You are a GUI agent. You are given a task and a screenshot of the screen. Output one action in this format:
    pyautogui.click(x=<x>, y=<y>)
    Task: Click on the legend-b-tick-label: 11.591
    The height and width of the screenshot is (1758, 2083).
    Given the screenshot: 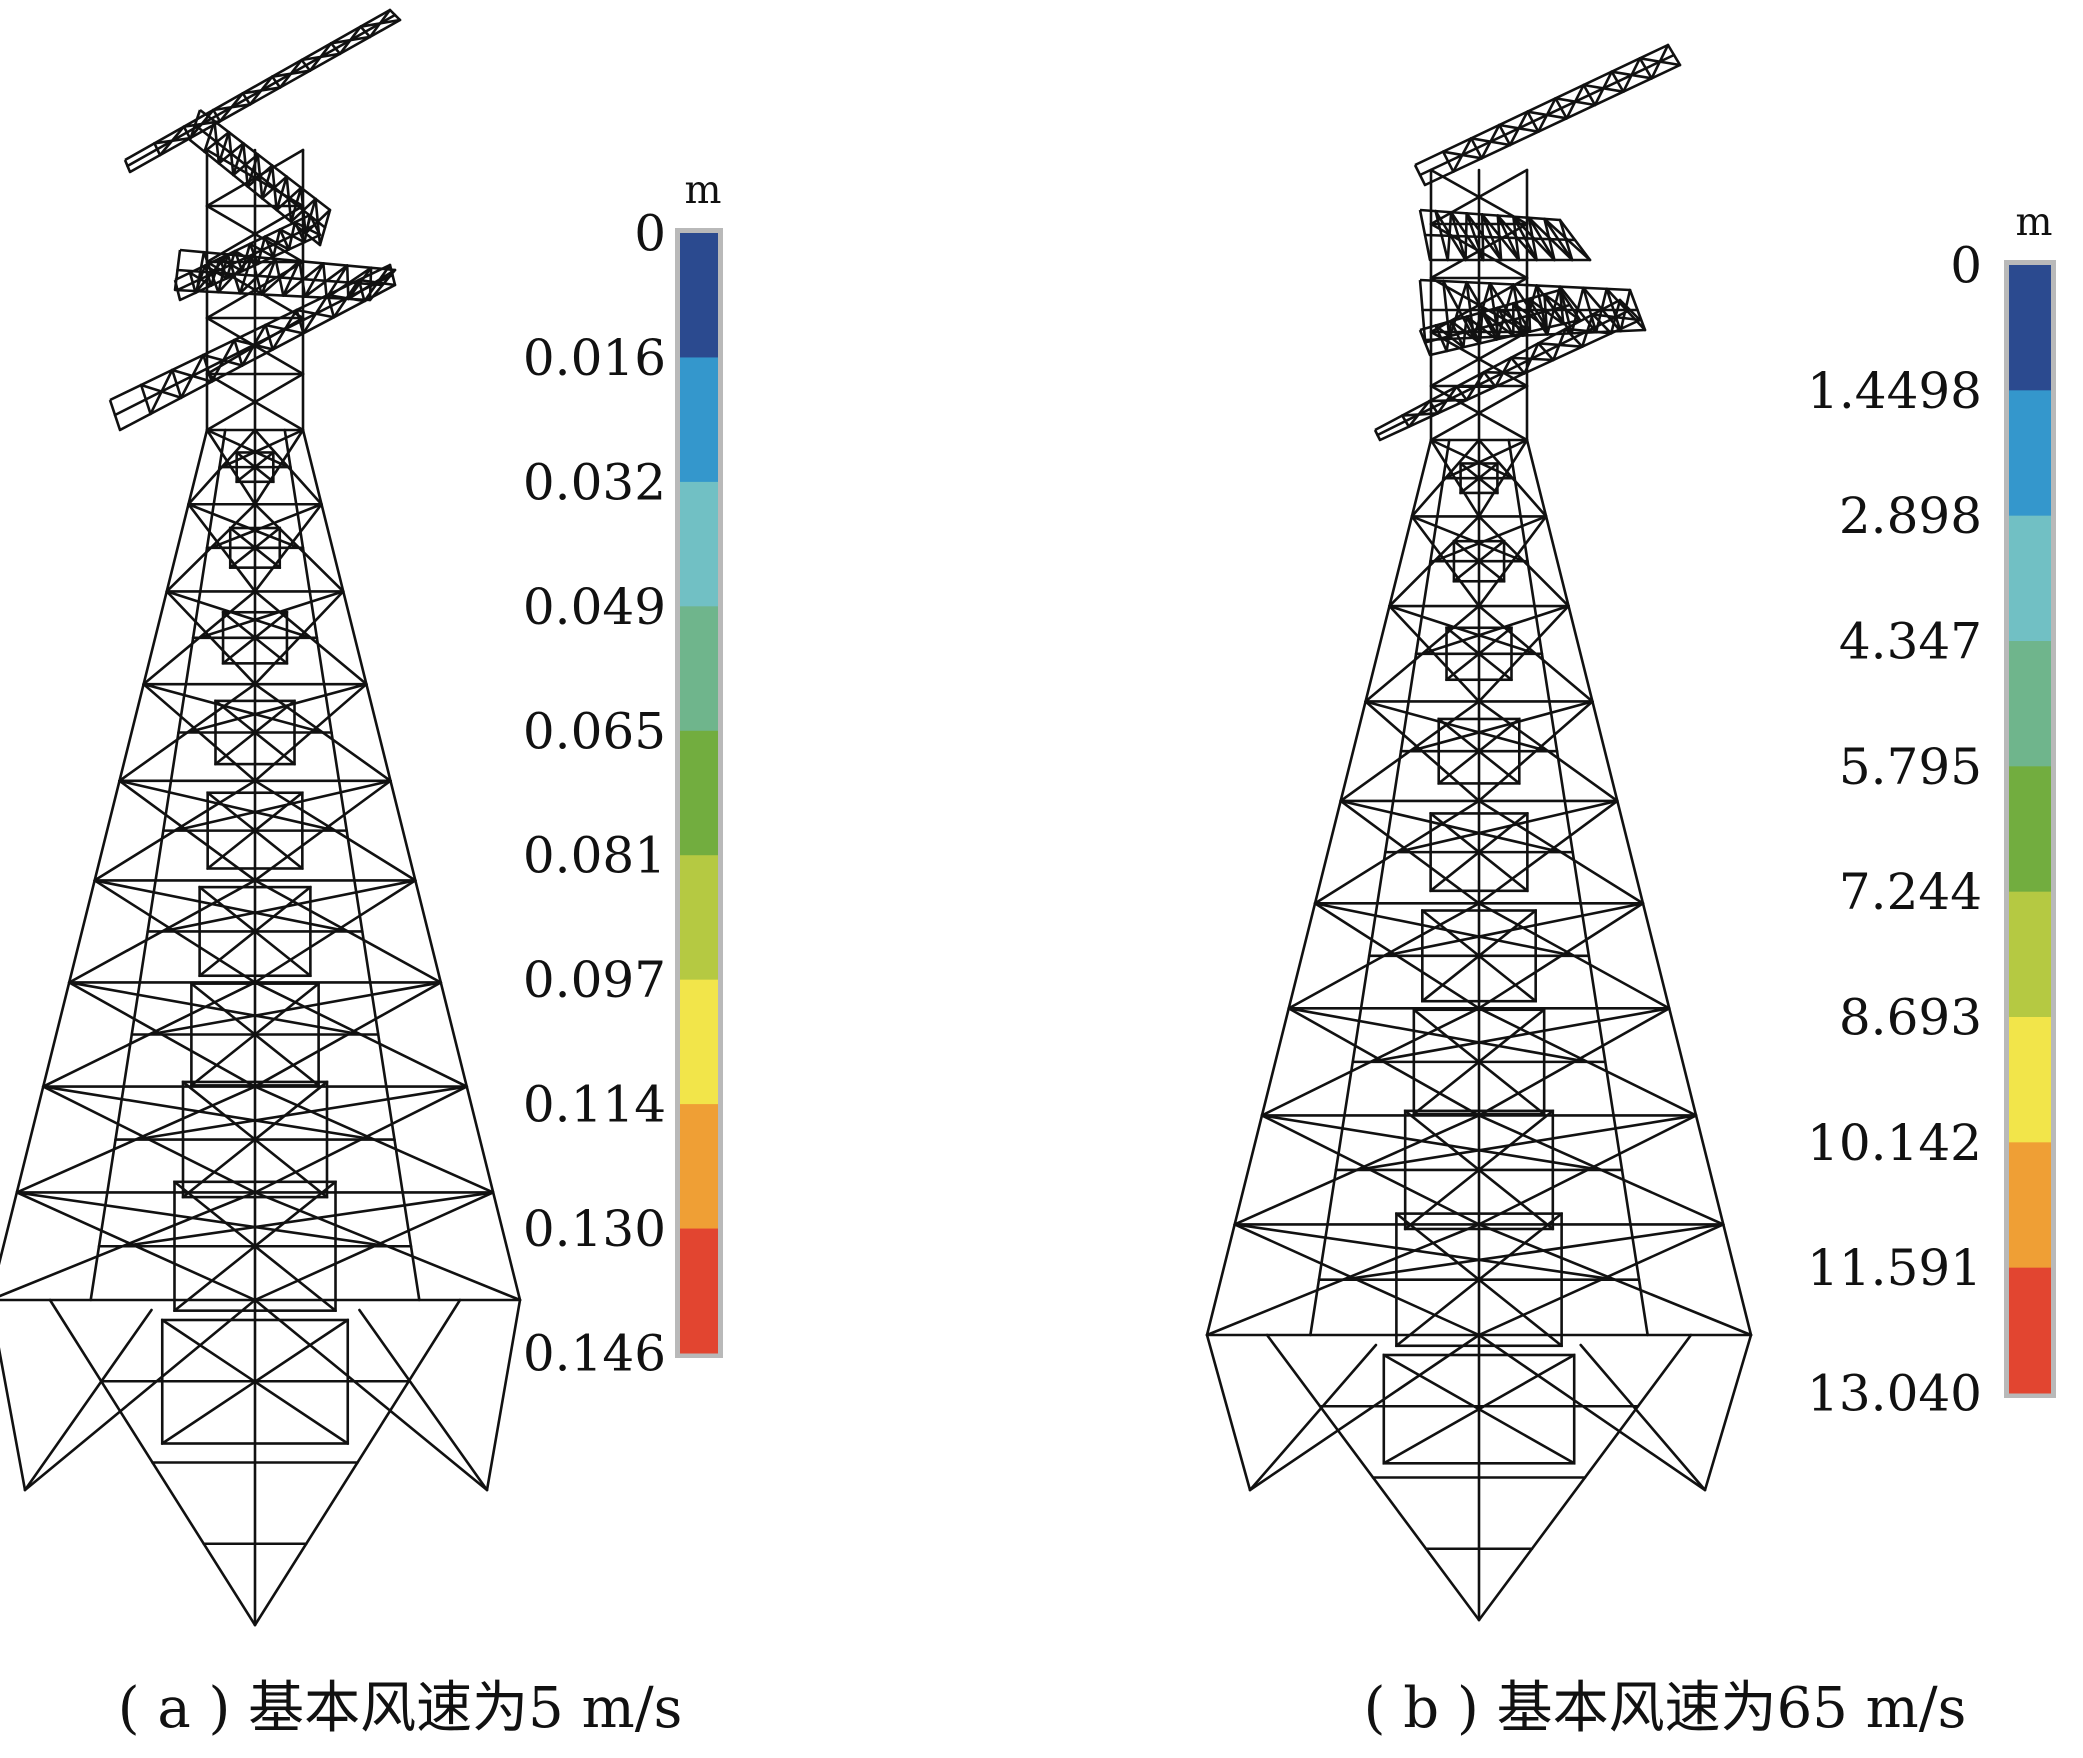 What is the action you would take?
    pyautogui.click(x=1894, y=1268)
    